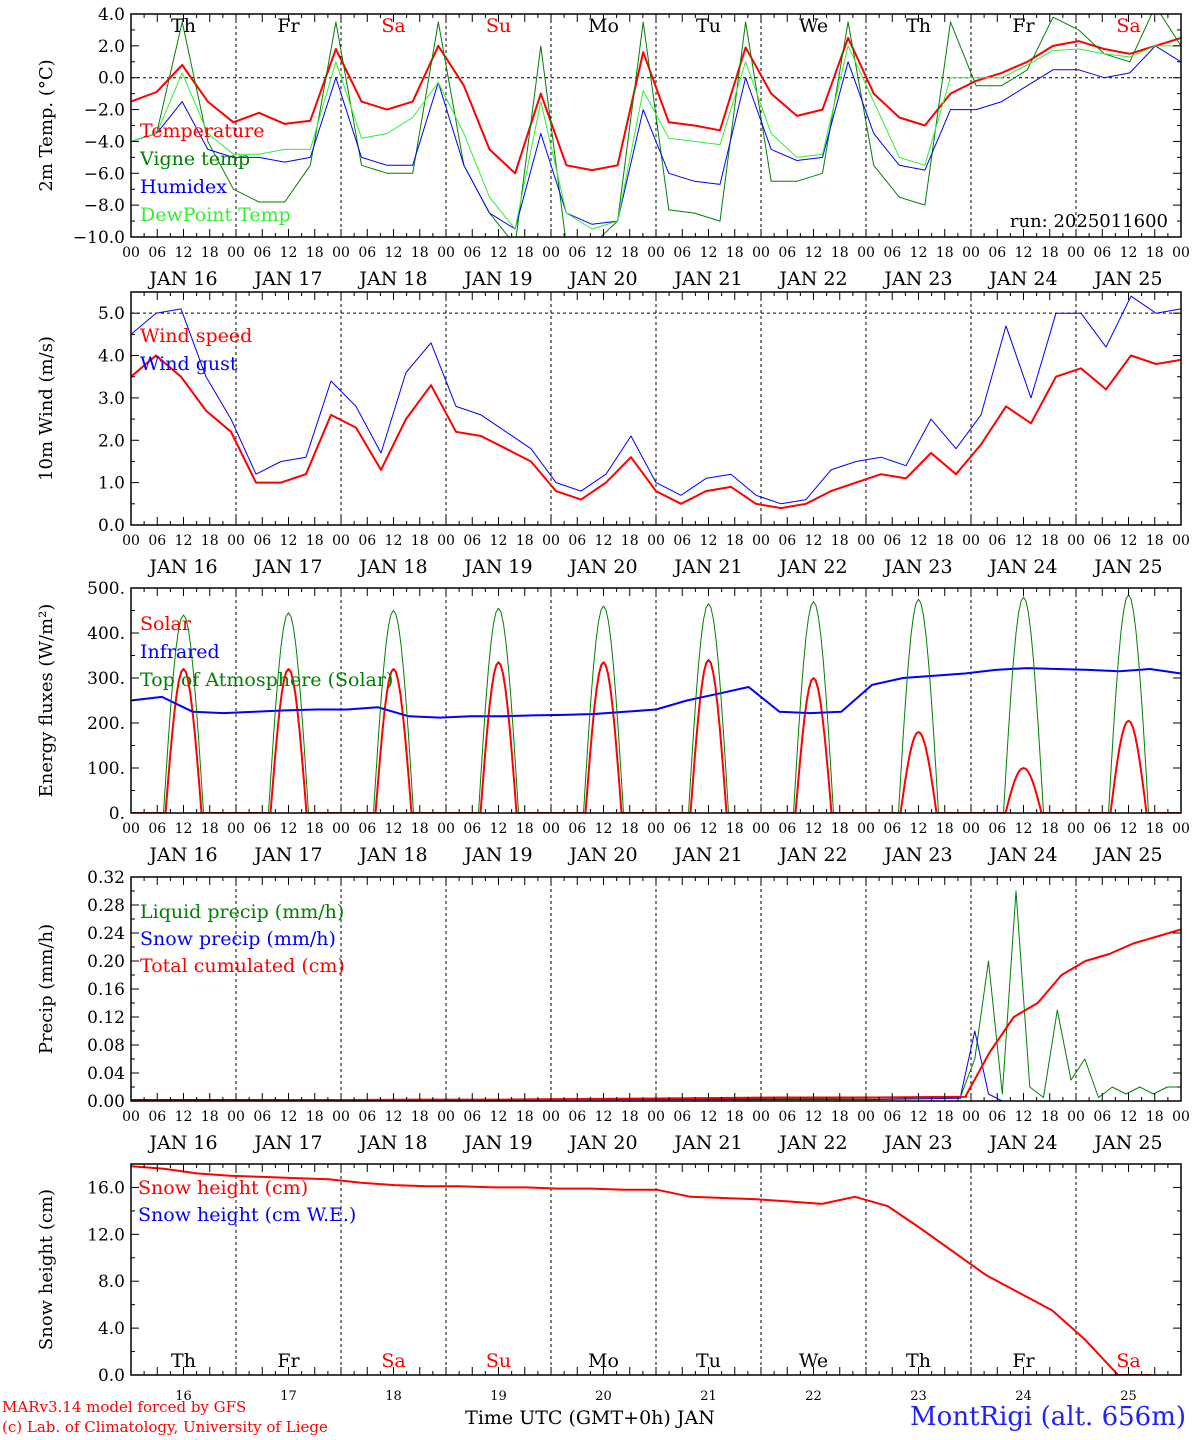 The height and width of the screenshot is (1440, 1194). I want to click on day-label: JAN 17, so click(287, 855).